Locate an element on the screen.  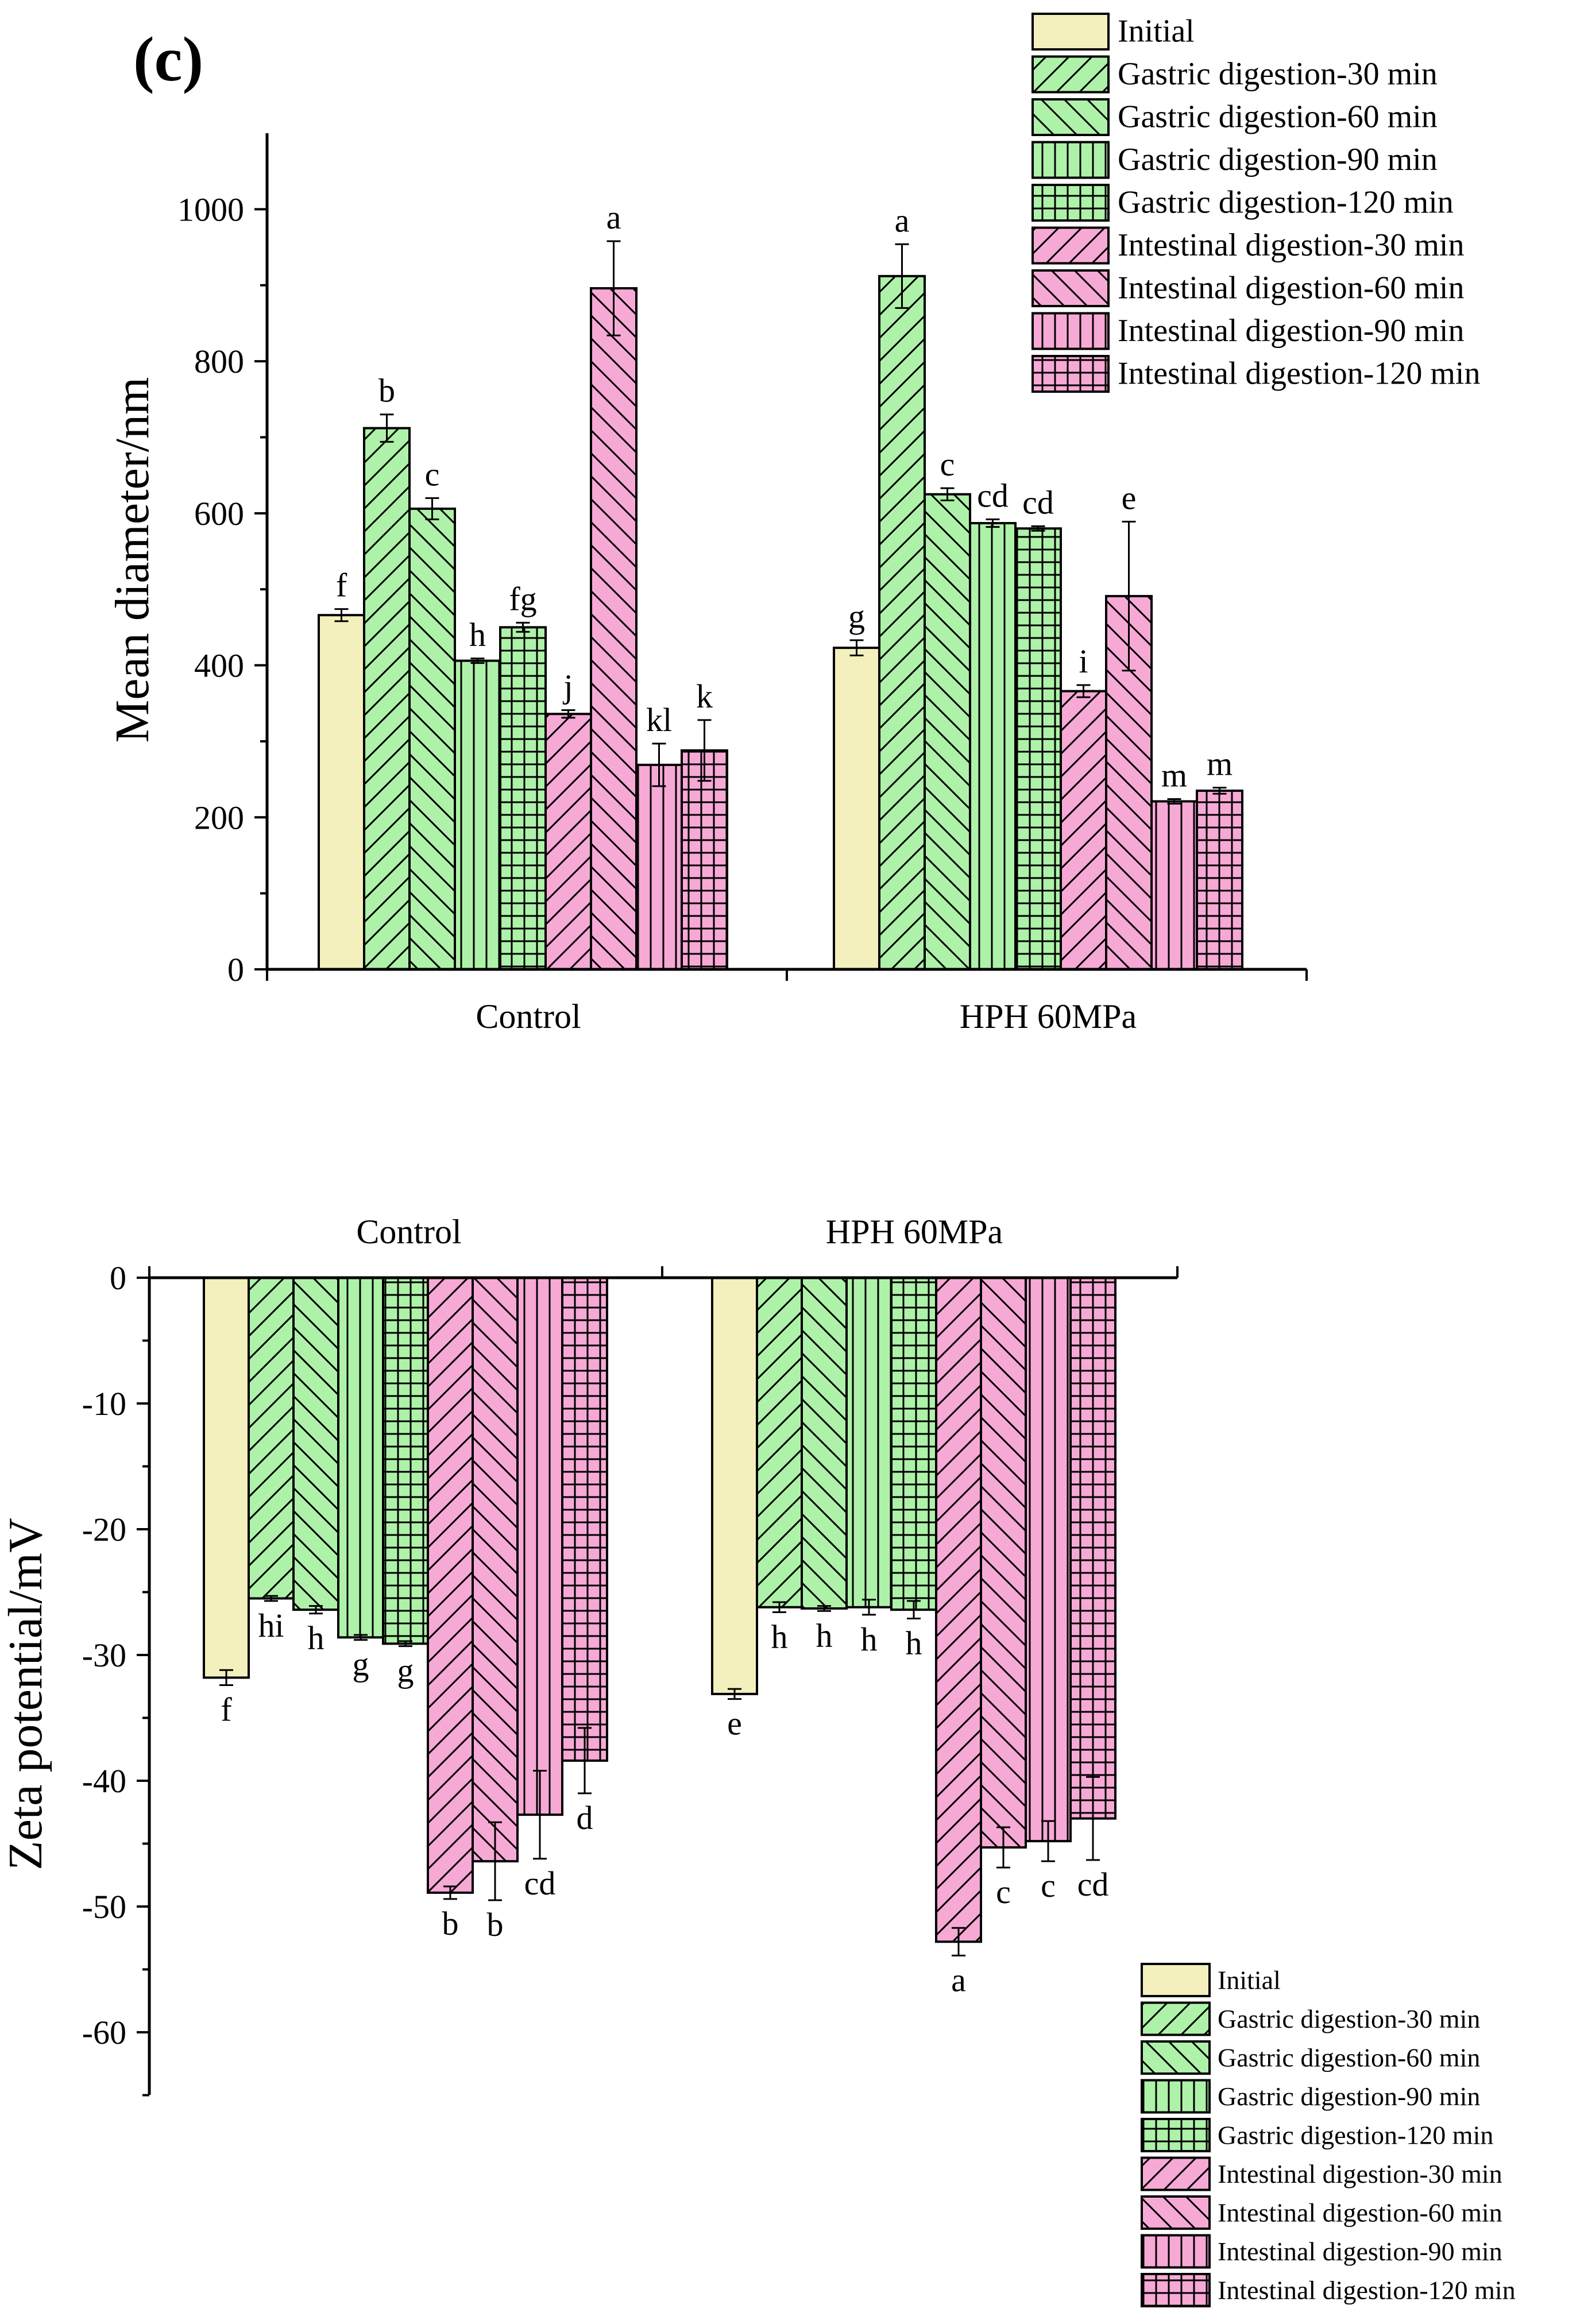
diameter-category-control: Control is located at coordinates (528, 1016).